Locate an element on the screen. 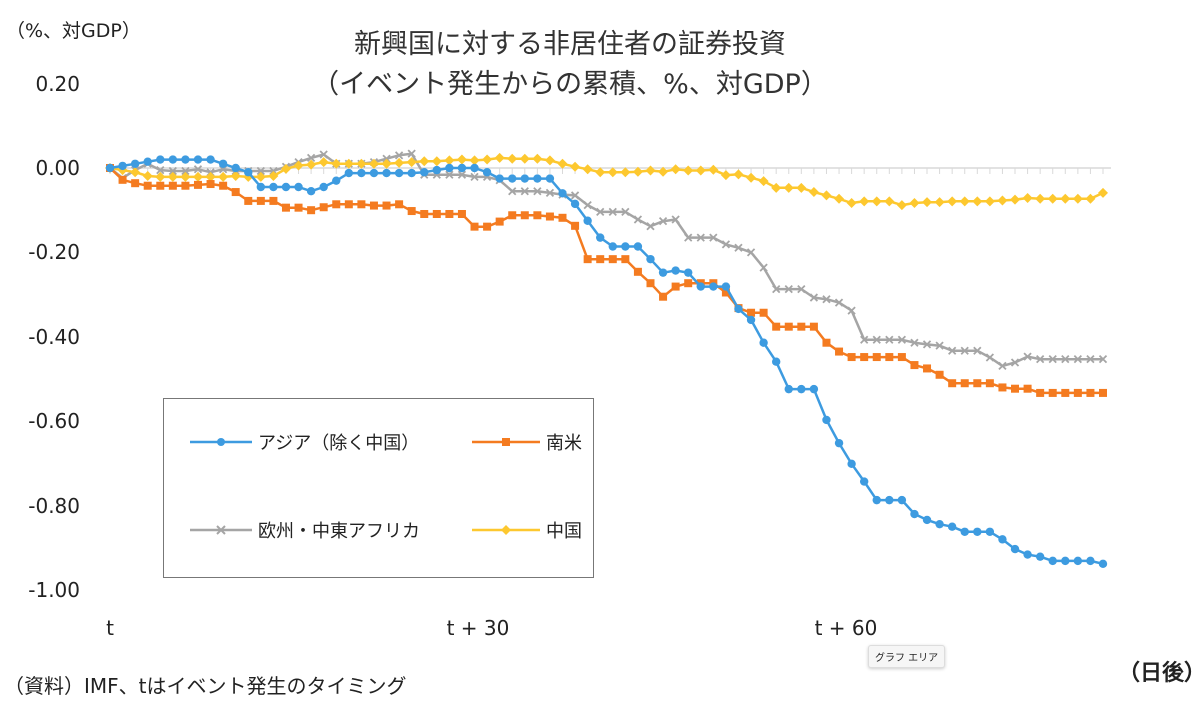 This screenshot has height=704, width=1200. y-axis-label: （%、対GDP） is located at coordinates (73, 31).